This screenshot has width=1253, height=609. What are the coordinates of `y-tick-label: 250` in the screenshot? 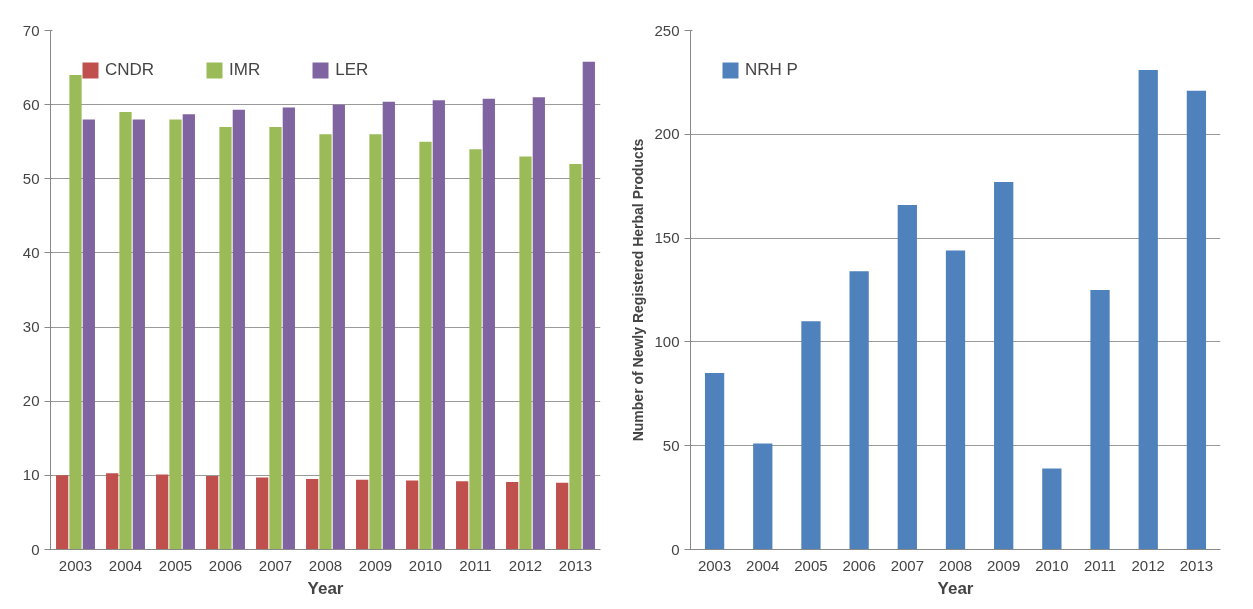 It's located at (667, 30).